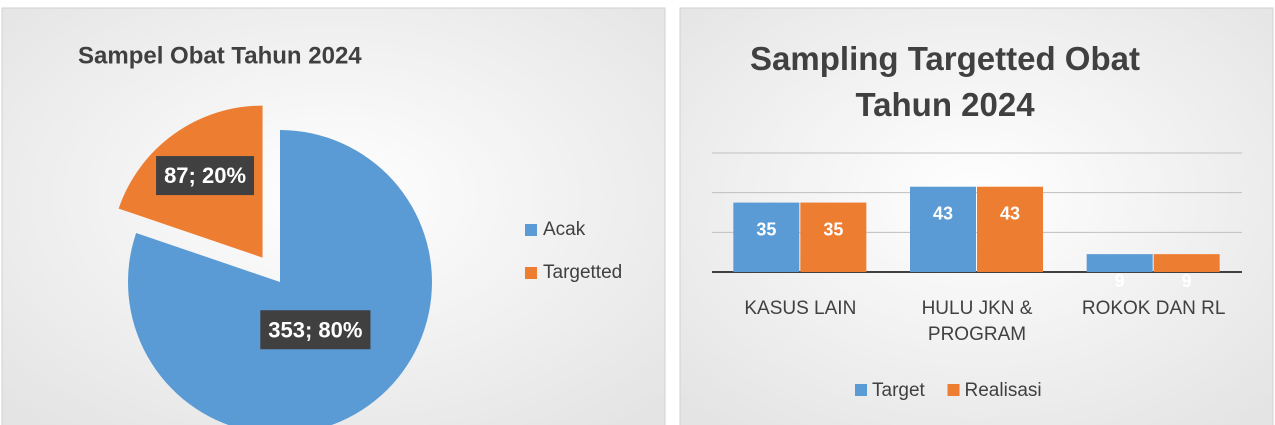  Describe the element at coordinates (220, 55) in the screenshot. I see `pie-title: Sampel Obat Tahun 2024` at that location.